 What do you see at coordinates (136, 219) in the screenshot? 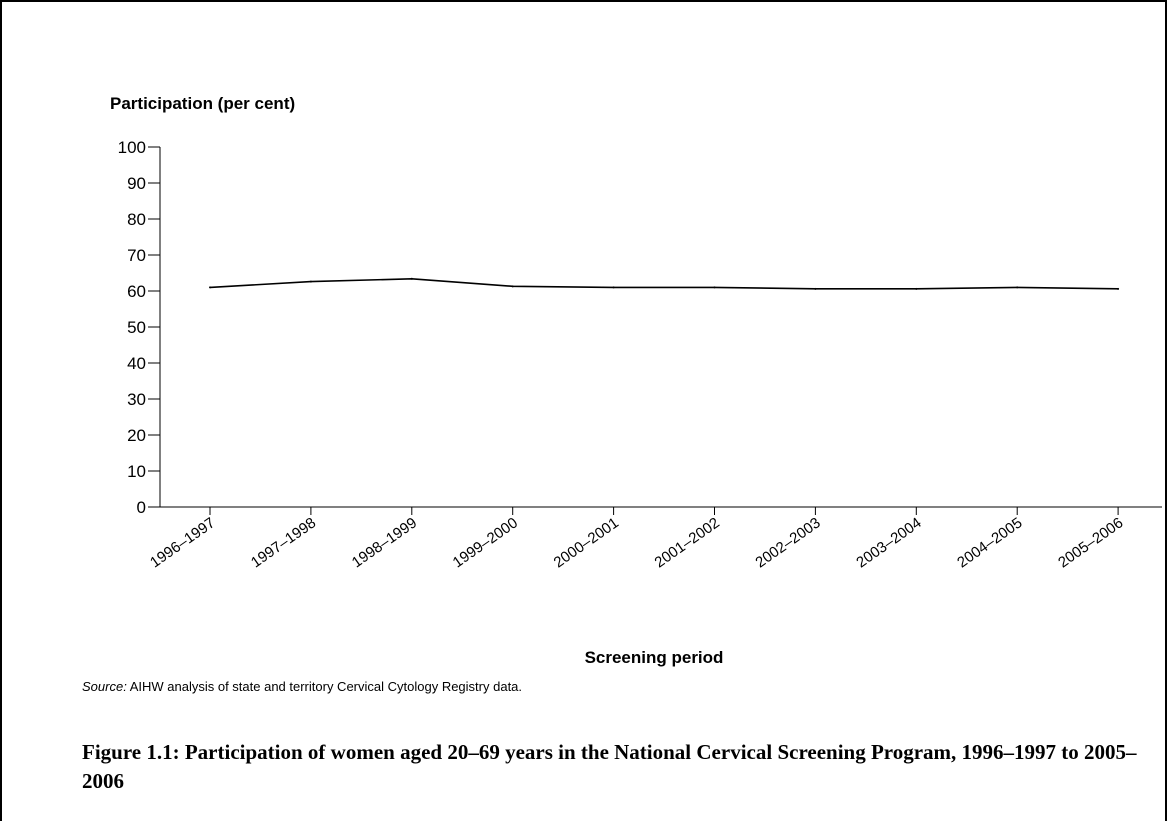
I see `y-tick-label: 80` at bounding box center [136, 219].